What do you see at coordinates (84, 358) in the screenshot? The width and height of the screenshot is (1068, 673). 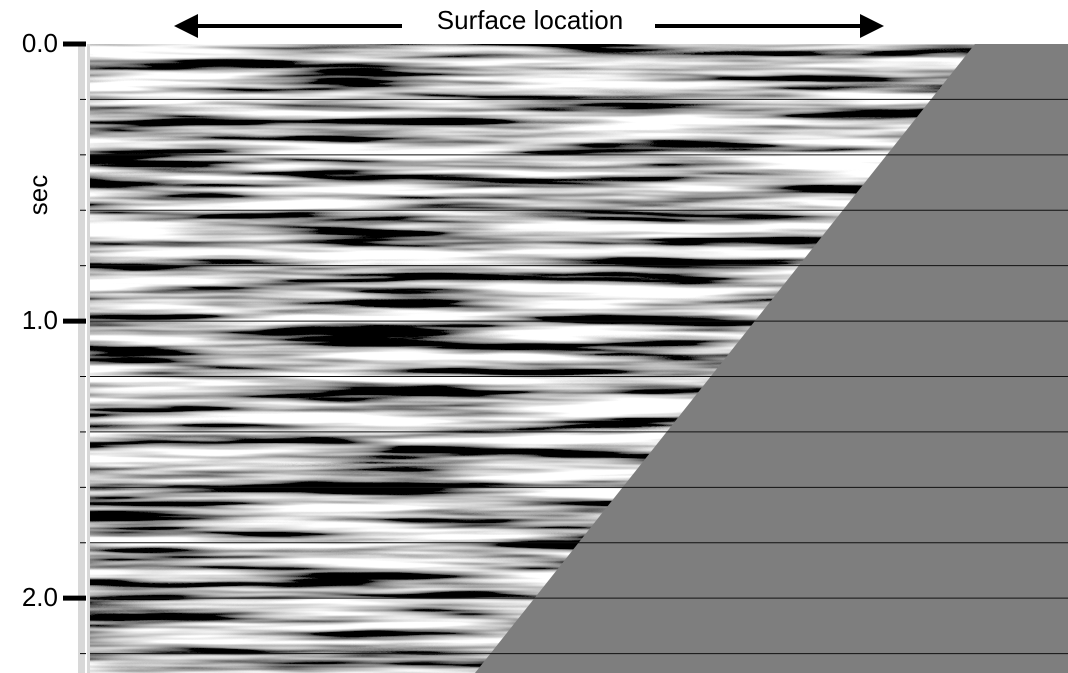 I see `axis-strip` at bounding box center [84, 358].